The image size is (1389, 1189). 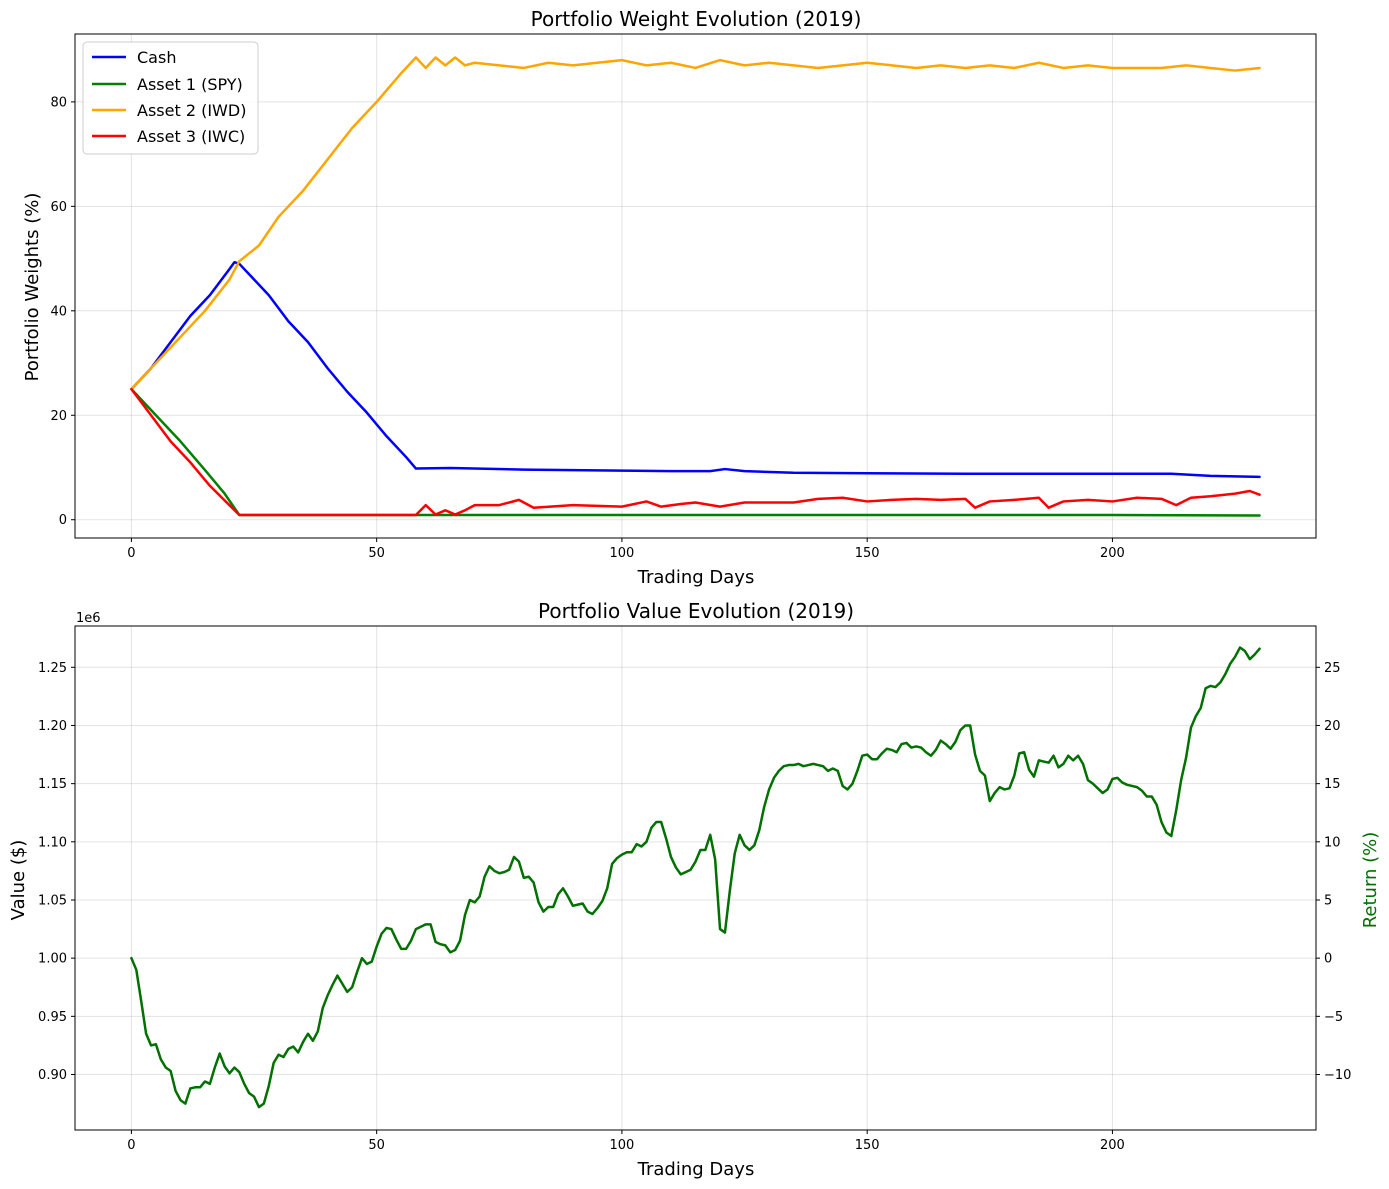 I want to click on y2-tick-label: 5, so click(x=1328, y=900).